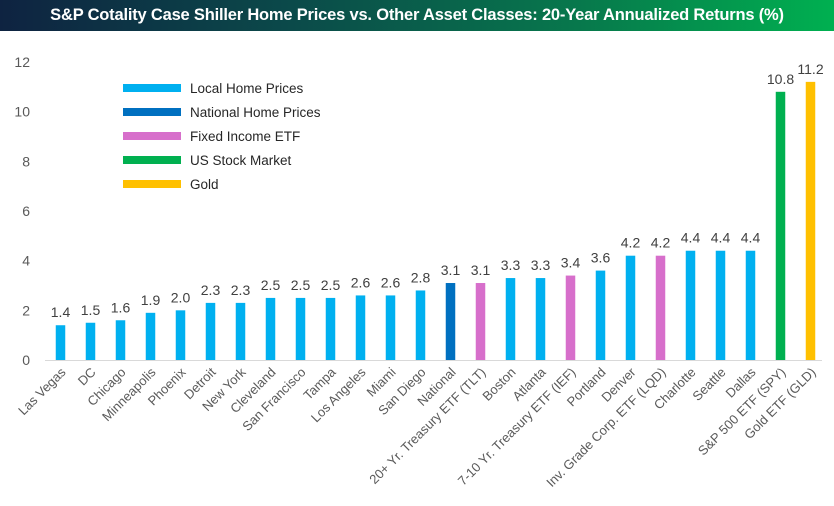 The width and height of the screenshot is (834, 506). I want to click on data-label: 3.6, so click(601, 258).